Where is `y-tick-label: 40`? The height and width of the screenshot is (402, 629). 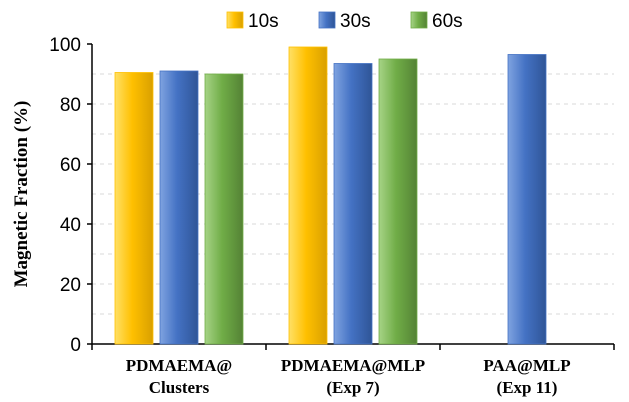 y-tick-label: 40 is located at coordinates (70, 225).